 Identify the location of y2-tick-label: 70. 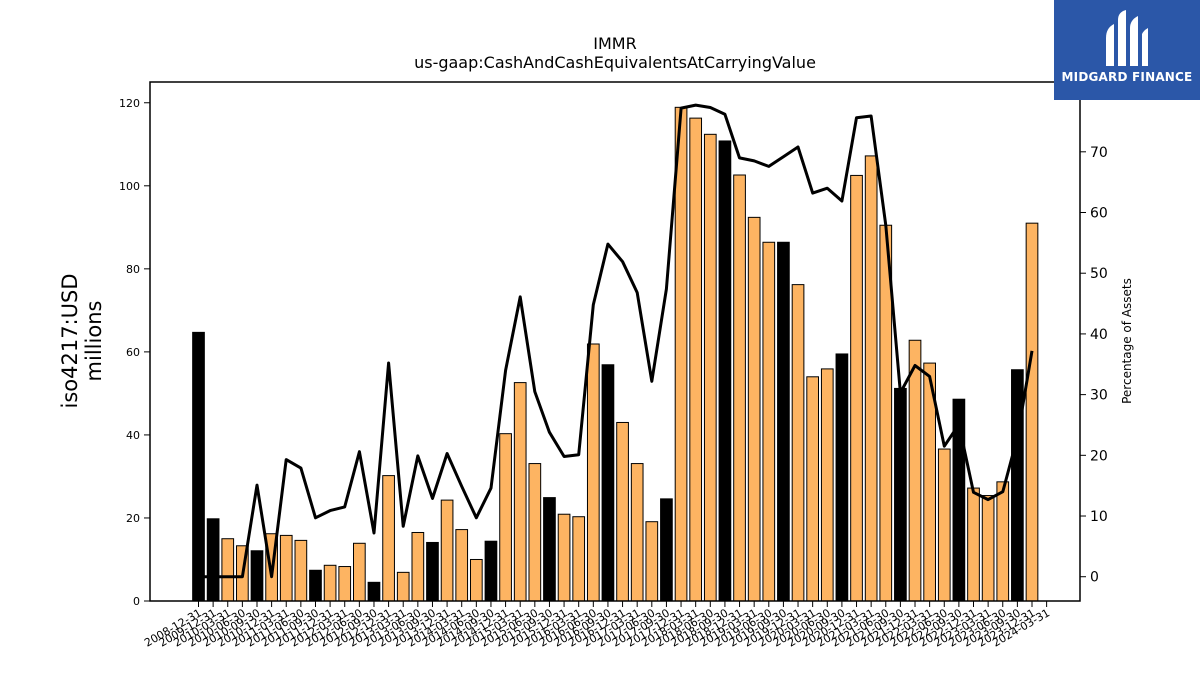
(1099, 153).